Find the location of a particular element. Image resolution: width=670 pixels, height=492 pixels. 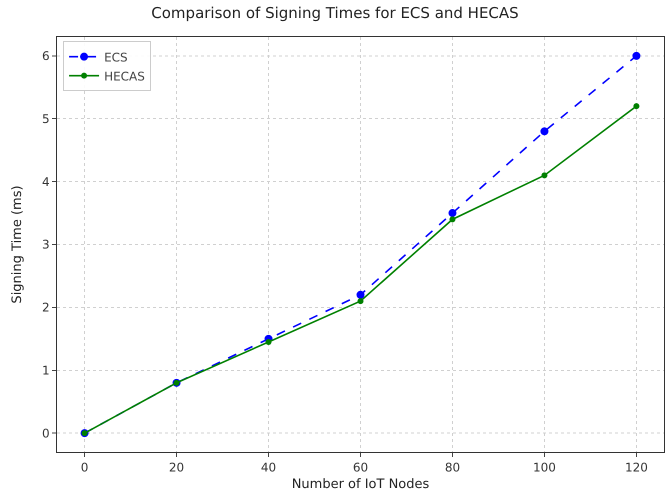

y-tick-label: 5 is located at coordinates (46, 119).